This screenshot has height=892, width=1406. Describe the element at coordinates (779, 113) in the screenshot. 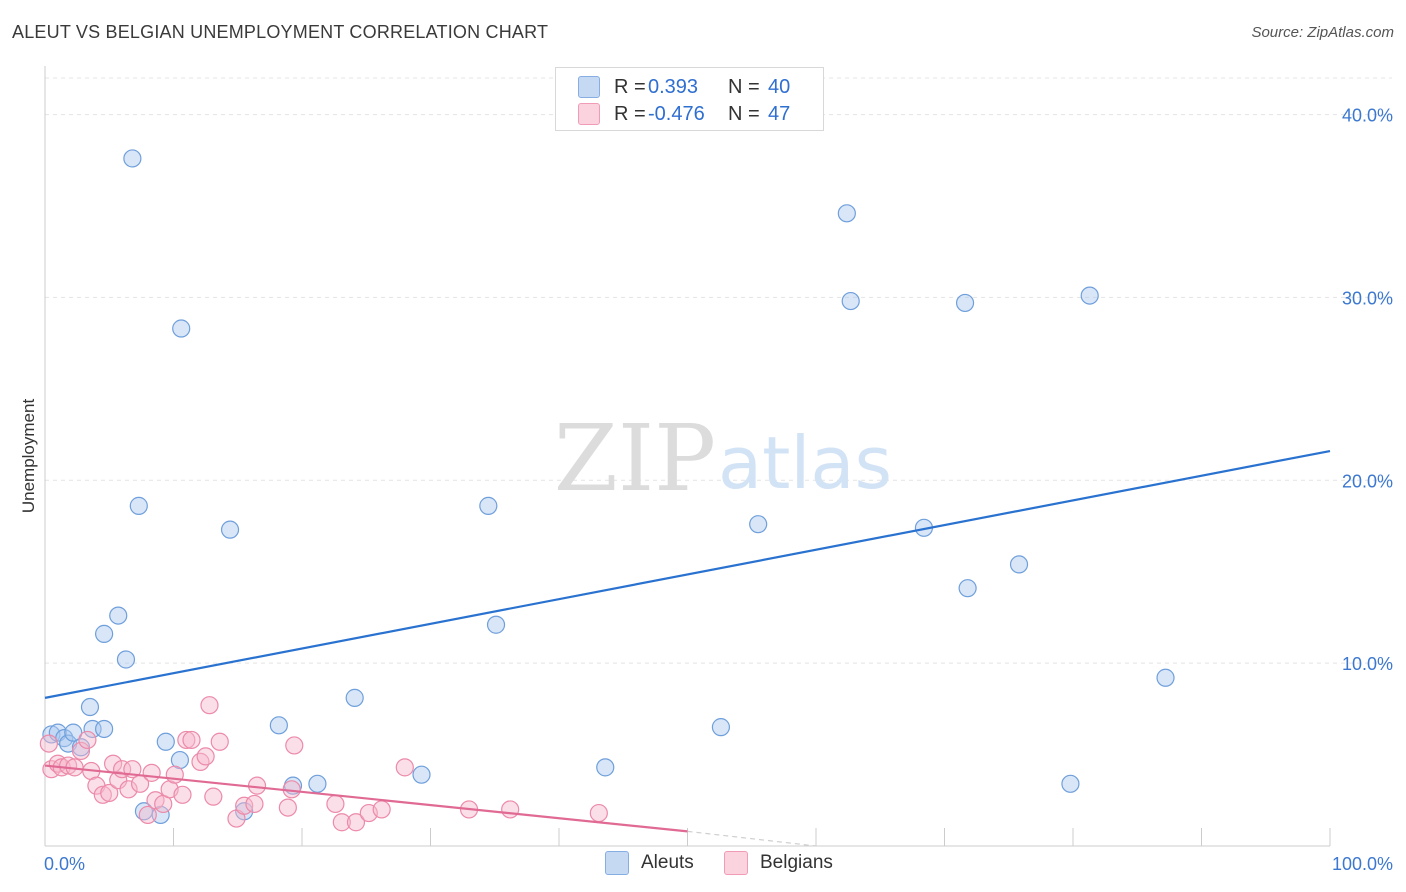

I see `legend-n-value: 47` at that location.